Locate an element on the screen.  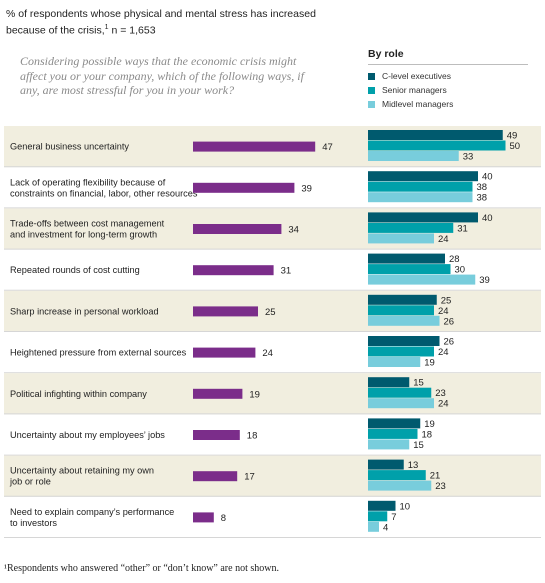
legend-item-midlevel: Midlevel managers is located at coordinates (448, 104).